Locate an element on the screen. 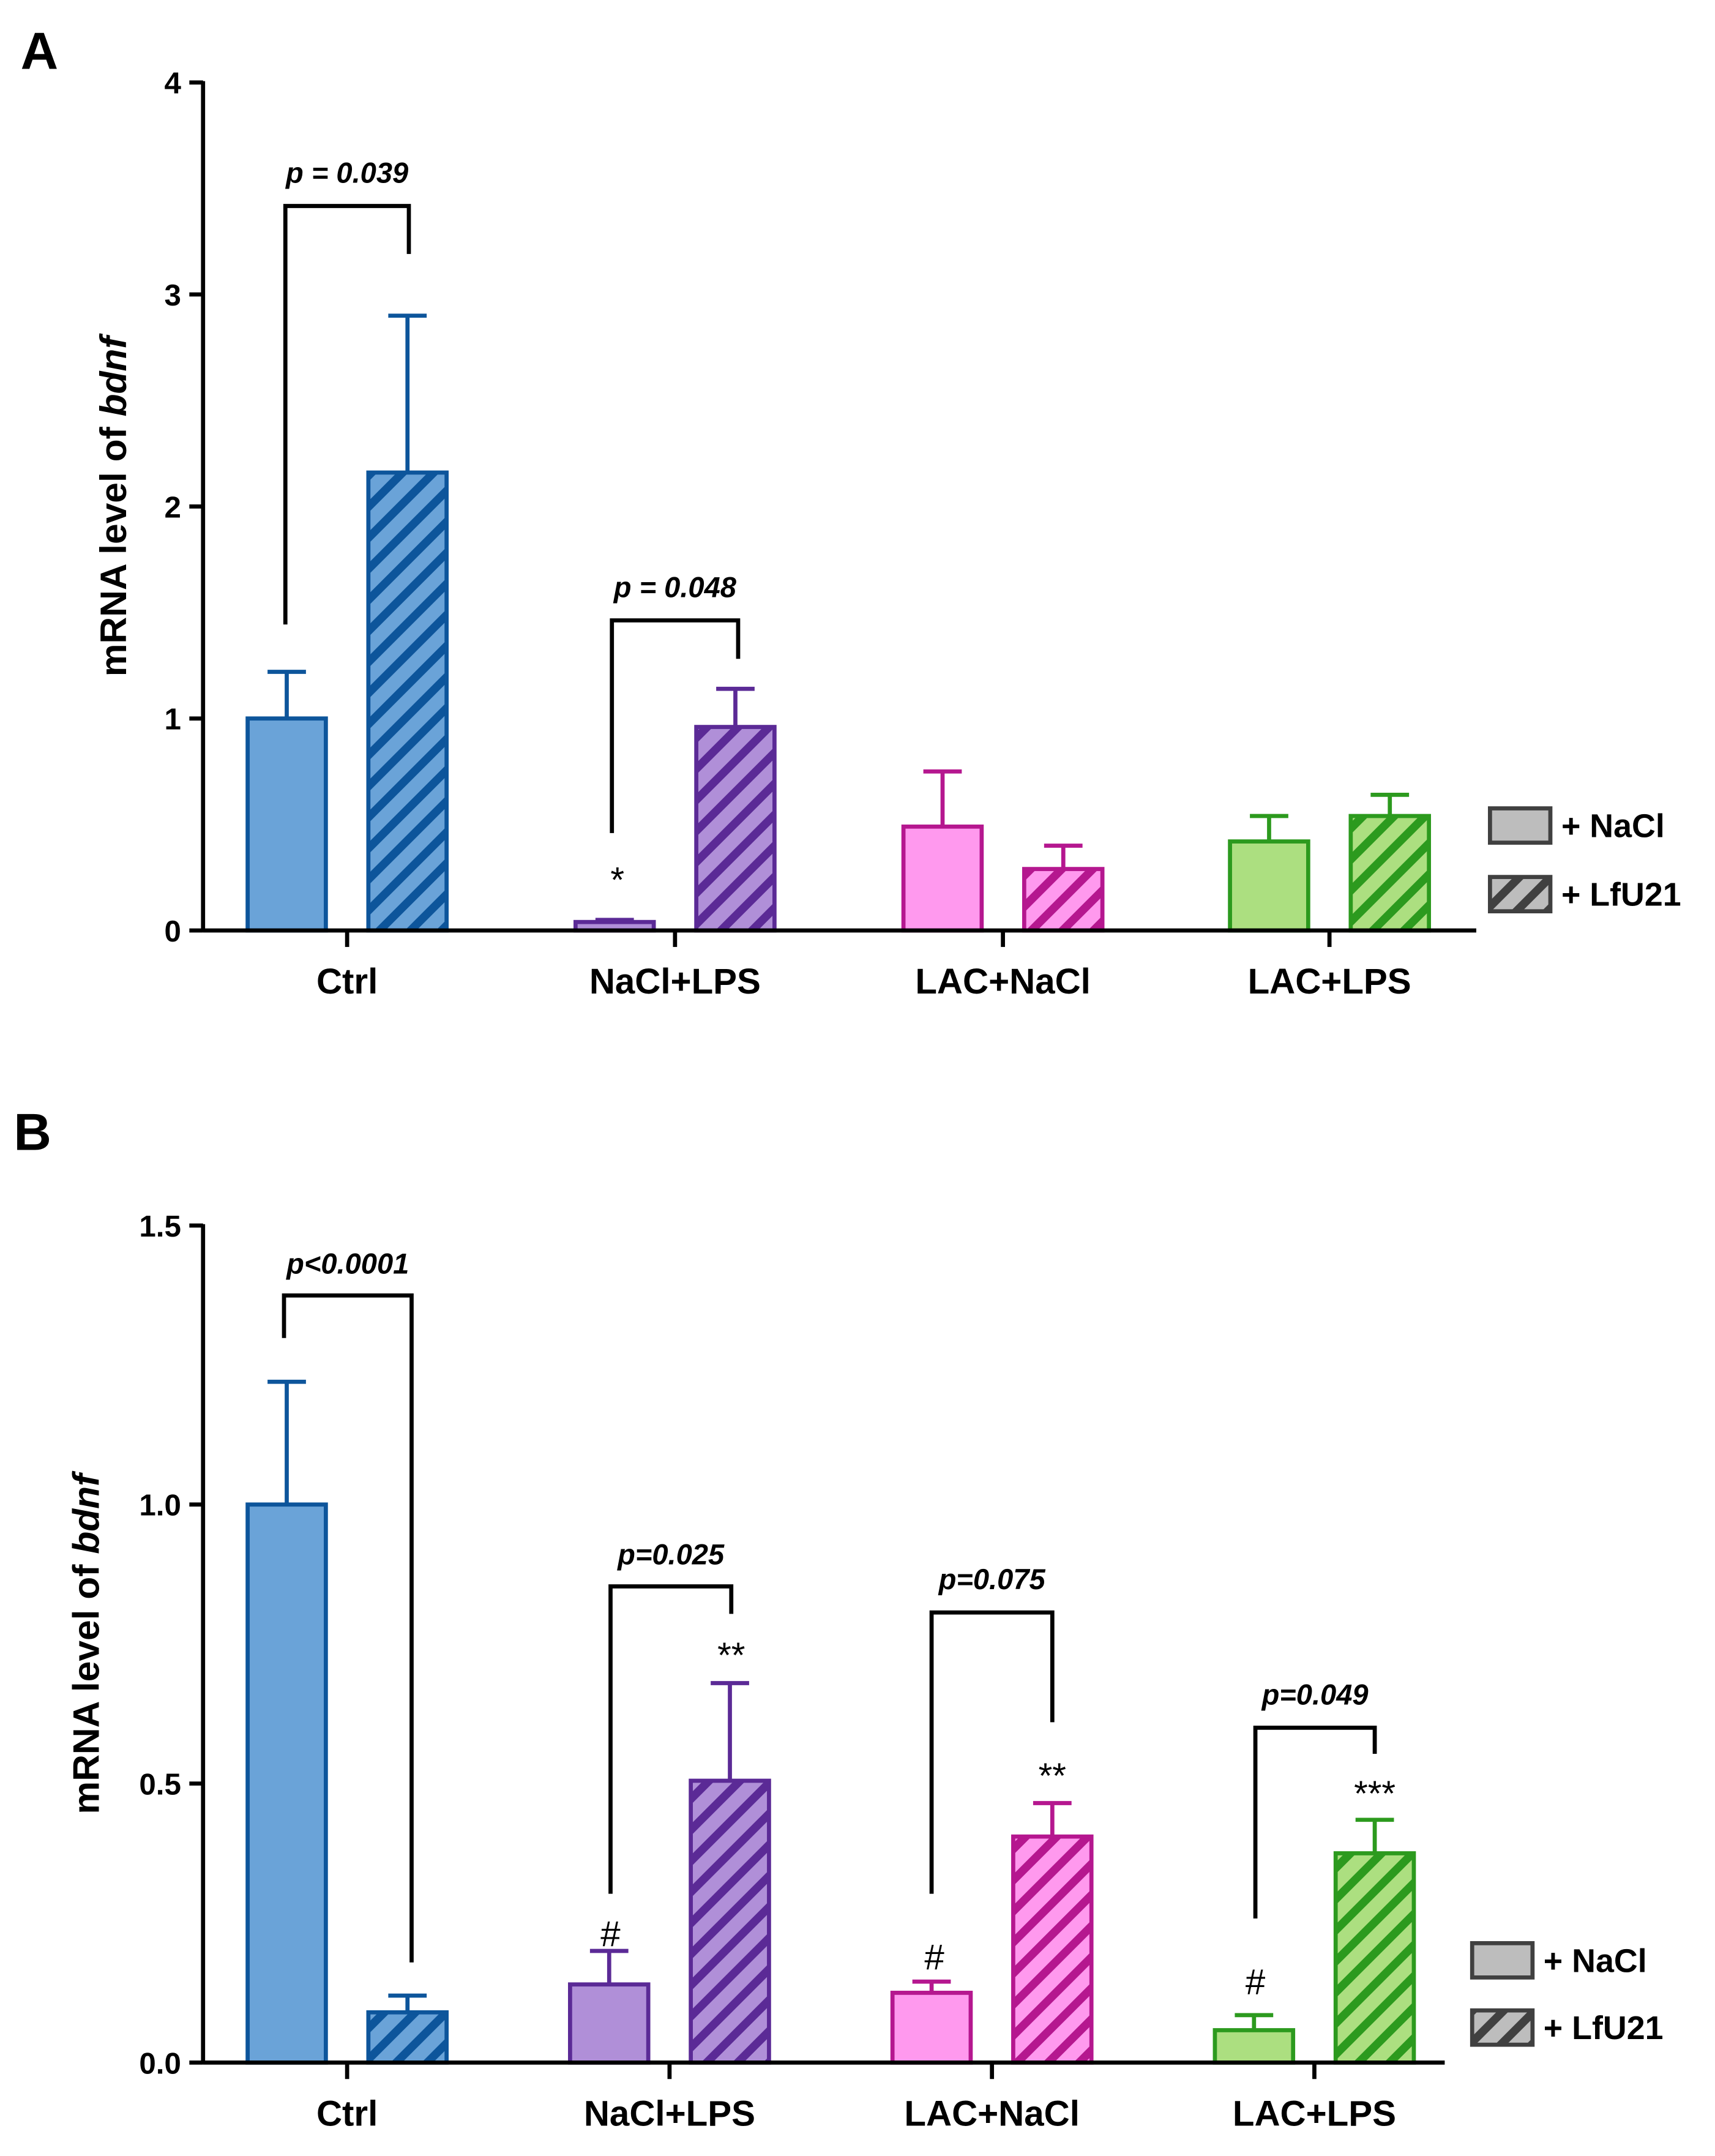  p-value-label: p=0.049 is located at coordinates (1315, 1694).